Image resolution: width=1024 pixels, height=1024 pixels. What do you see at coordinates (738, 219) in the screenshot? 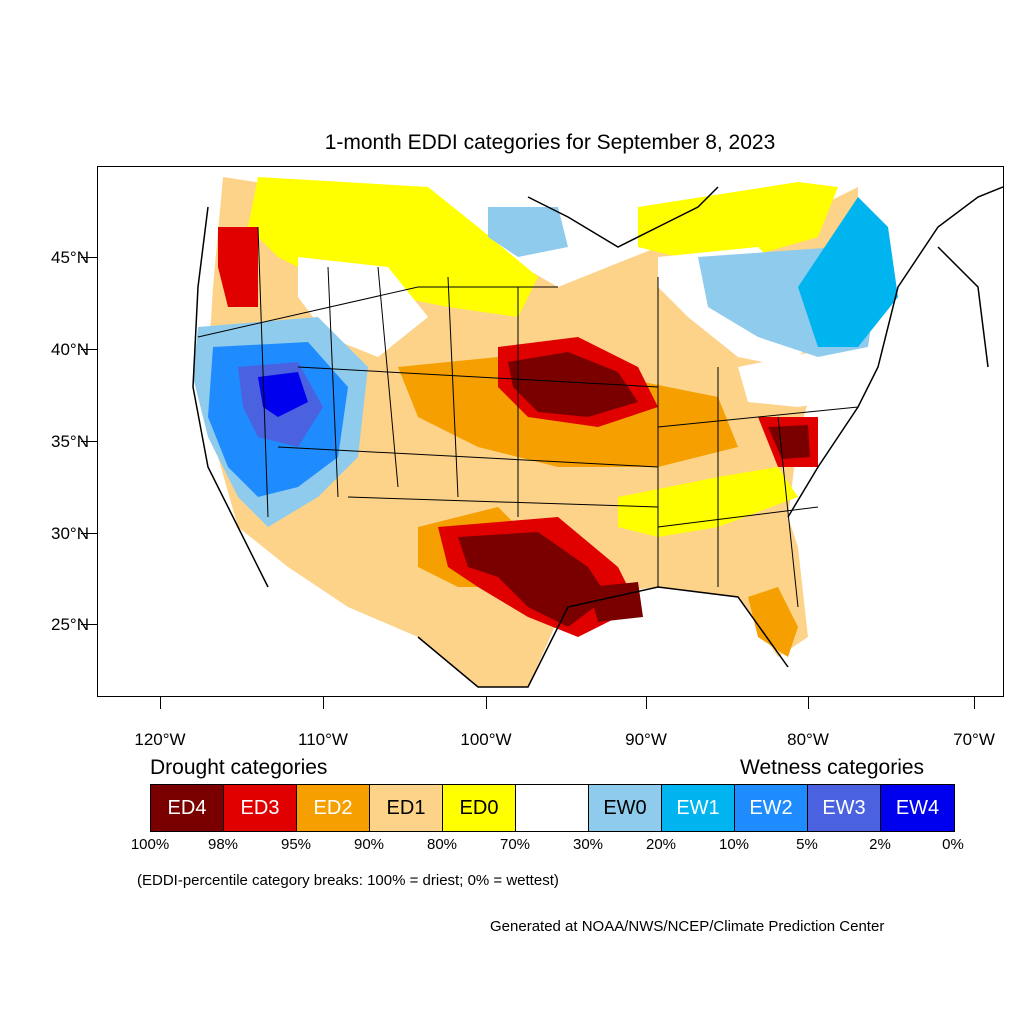
I see `ed0-northeast` at bounding box center [738, 219].